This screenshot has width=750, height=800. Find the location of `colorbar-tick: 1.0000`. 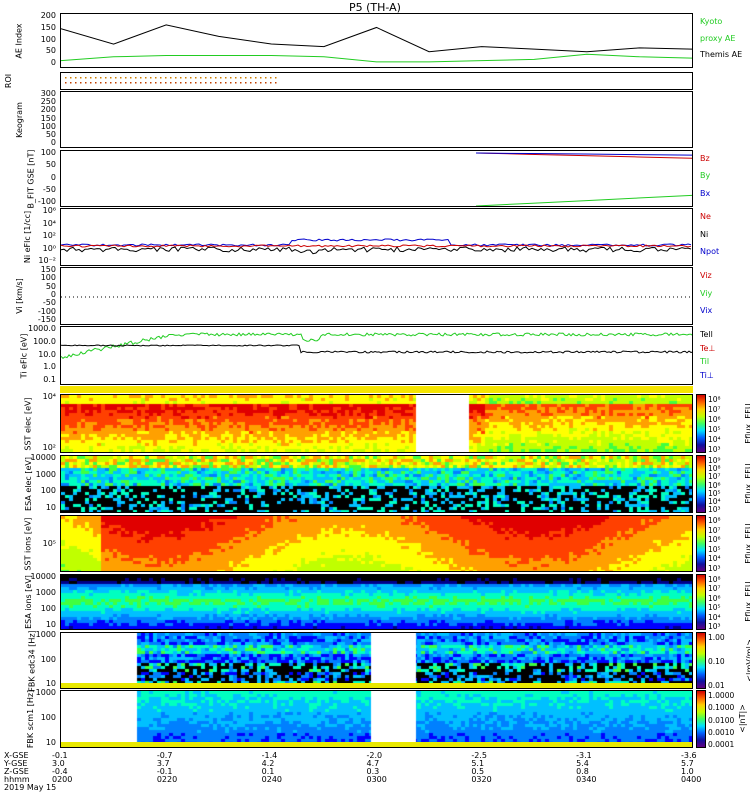

colorbar-tick: 1.0000 is located at coordinates (721, 695).